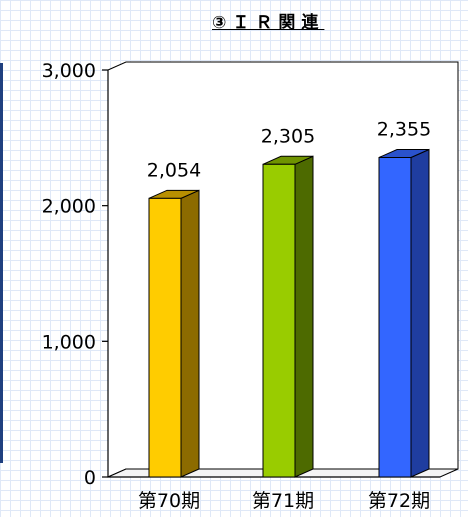 Image resolution: width=468 pixels, height=517 pixels. I want to click on x-tick-label: 第70期, so click(169, 501).